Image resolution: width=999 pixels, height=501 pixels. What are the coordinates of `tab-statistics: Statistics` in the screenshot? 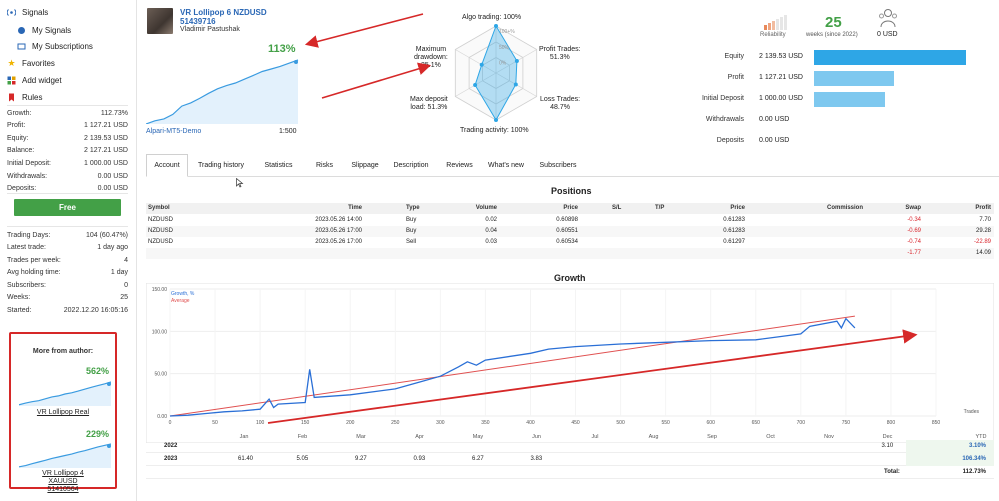 It's located at (278, 165).